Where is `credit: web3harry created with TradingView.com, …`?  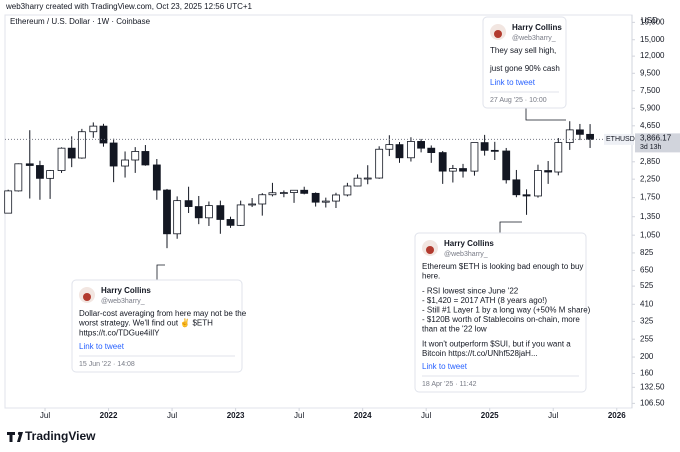 credit: web3harry created with TradingView.com, … is located at coordinates (129, 6).